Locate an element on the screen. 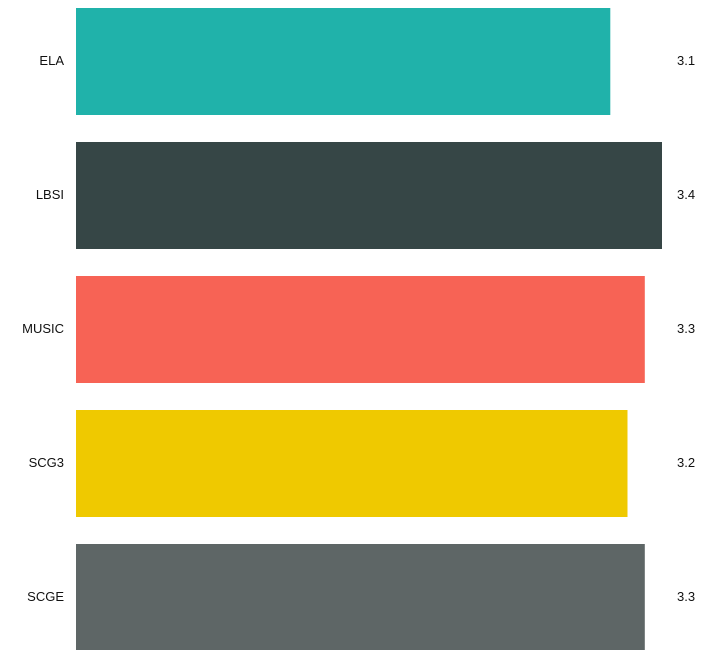 This screenshot has height=655, width=702. category-label-lbsi: LBSI is located at coordinates (50, 194).